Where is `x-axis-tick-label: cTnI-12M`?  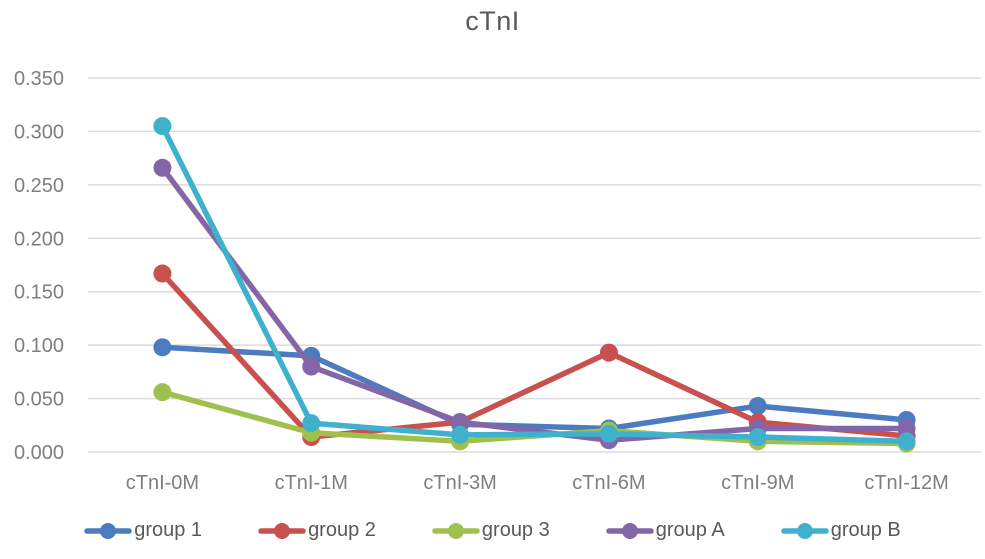 x-axis-tick-label: cTnI-12M is located at coordinates (906, 483).